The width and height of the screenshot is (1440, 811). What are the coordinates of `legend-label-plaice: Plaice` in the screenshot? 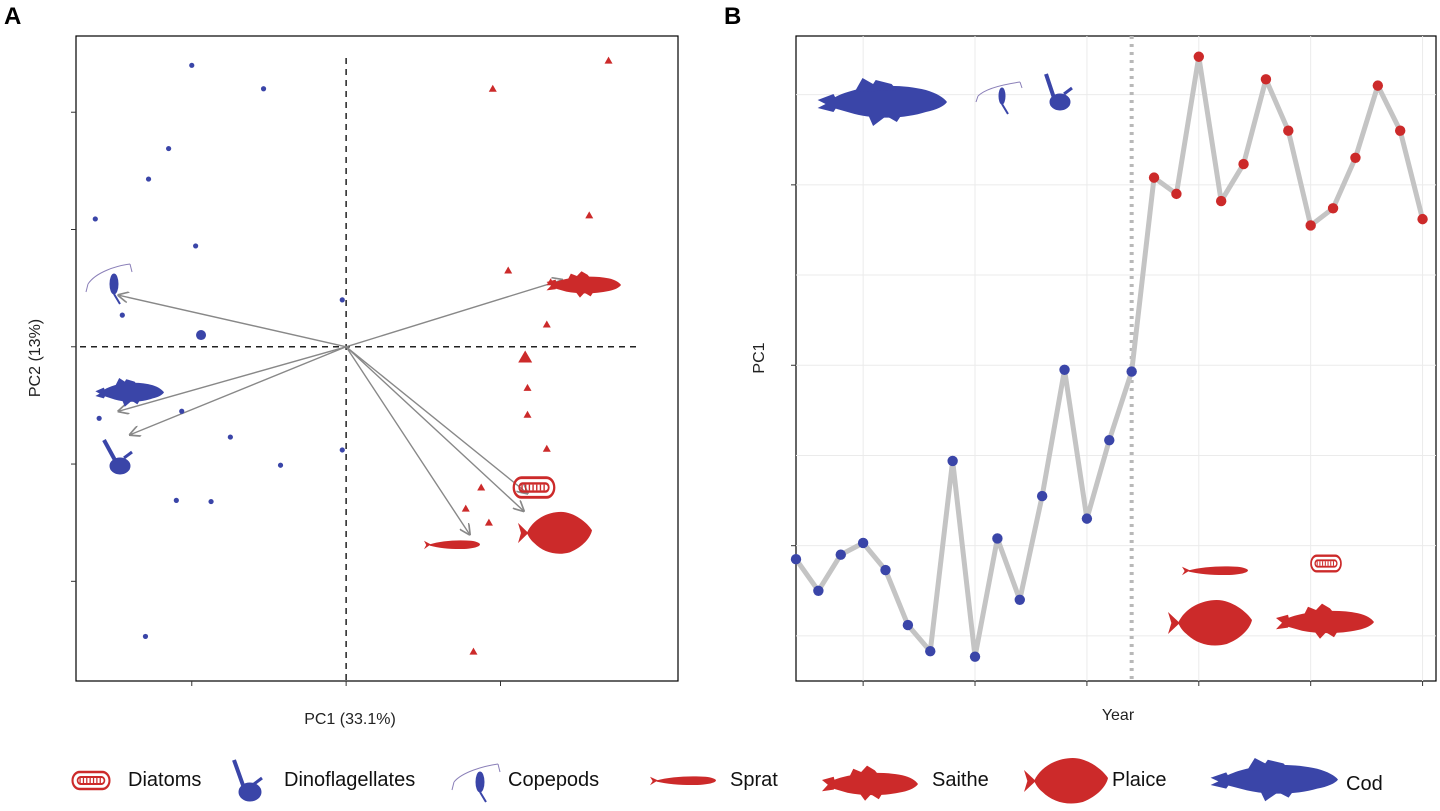 It's located at (1139, 780).